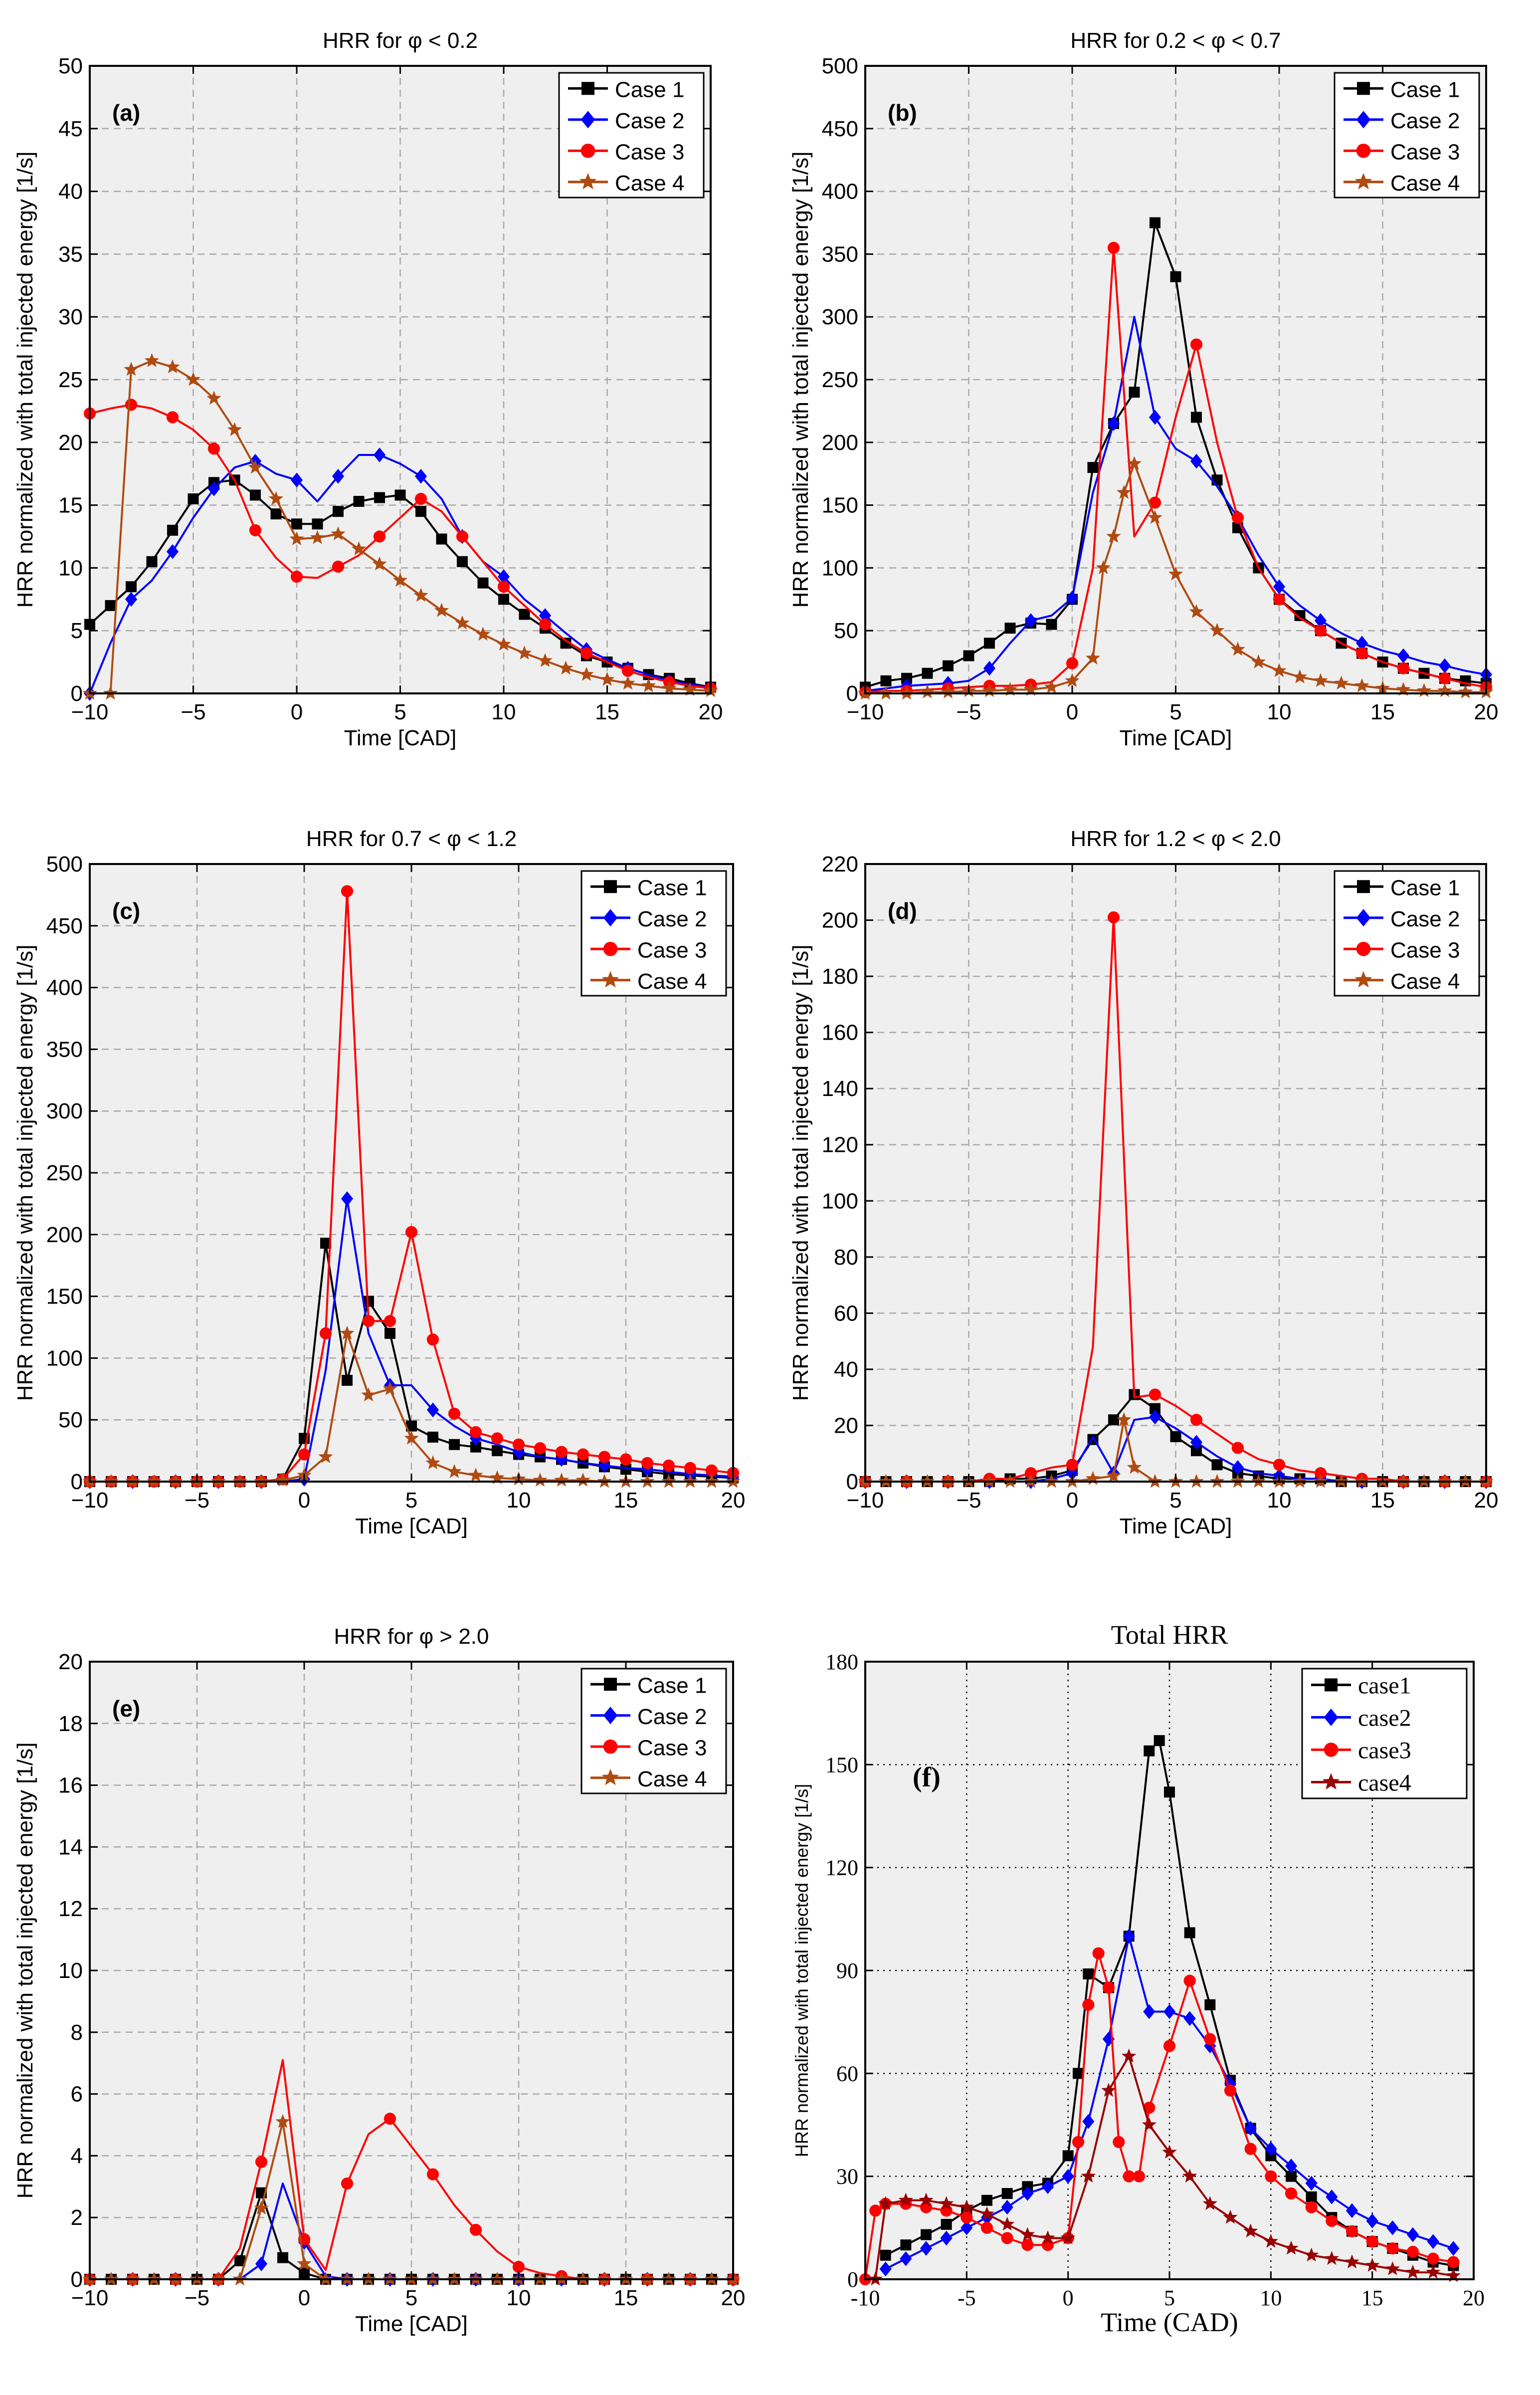  I want to click on y-tick-label: 400, so click(64, 988).